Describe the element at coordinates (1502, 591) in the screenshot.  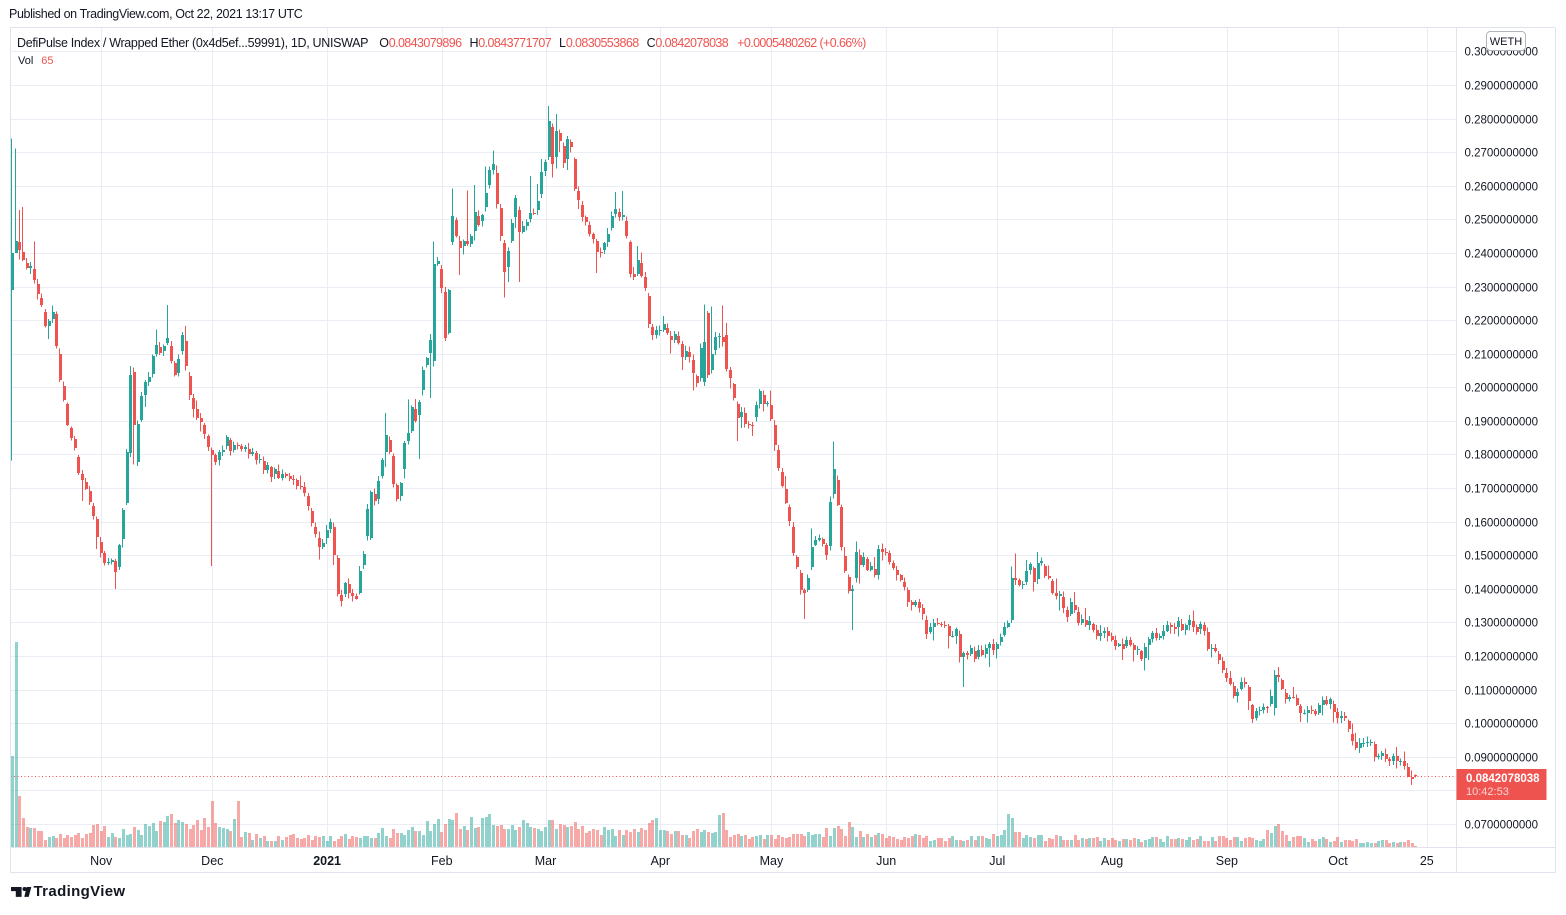
I see `svg-text: 0.1400000000` at that location.